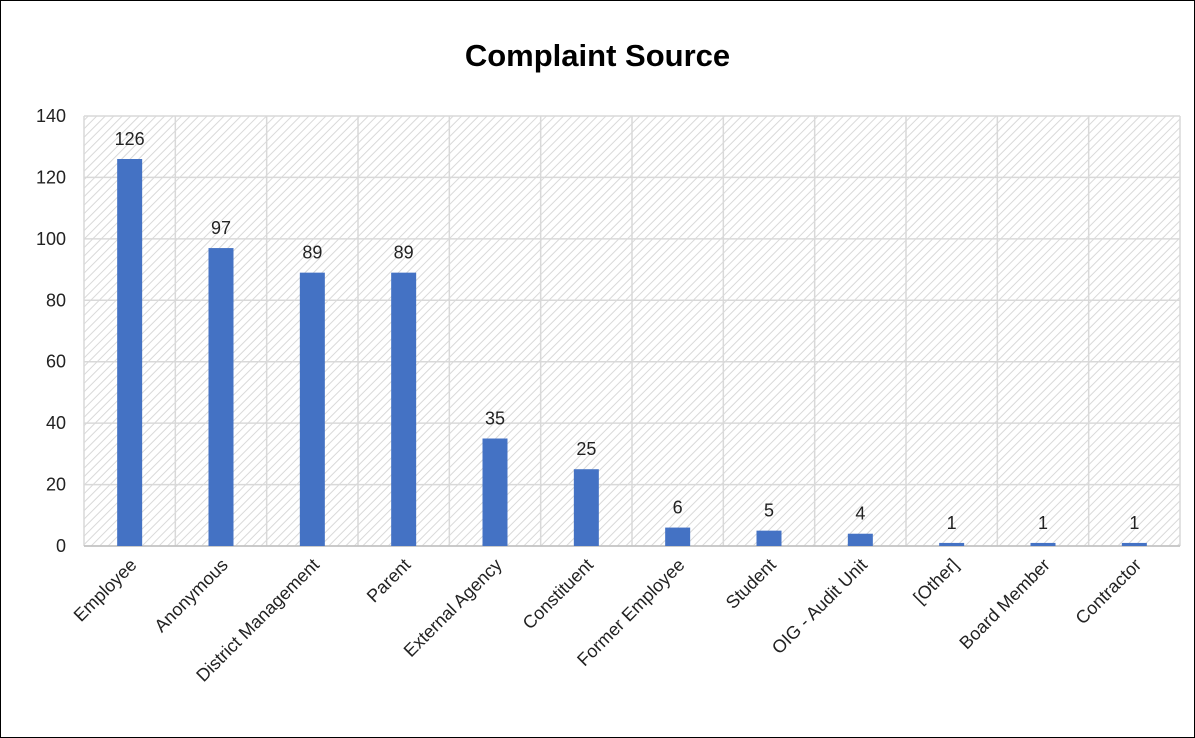 This screenshot has height=738, width=1195. I want to click on x-tick-label: OIG - Audit Unit, so click(819, 606).